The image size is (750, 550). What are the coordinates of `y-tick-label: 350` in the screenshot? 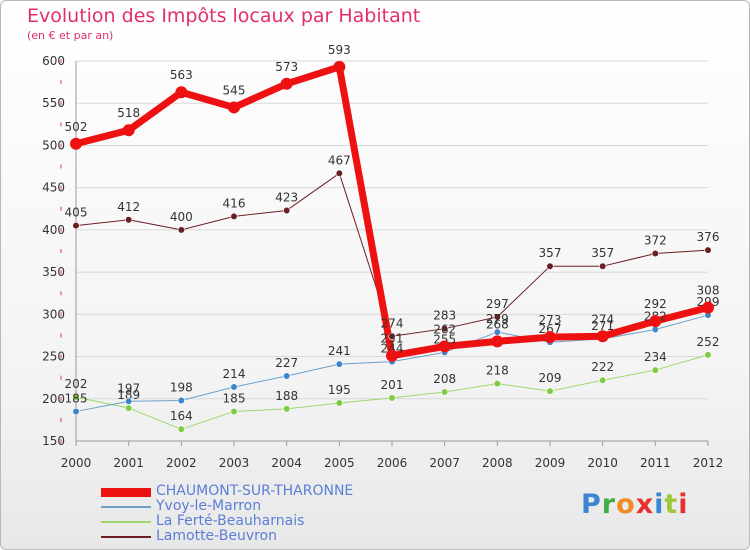 It's located at (53, 272).